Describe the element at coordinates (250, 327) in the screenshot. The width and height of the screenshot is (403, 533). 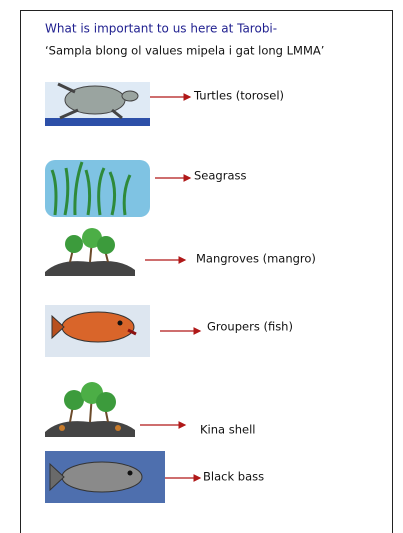
I see `item-label: Groupers (fish)` at that location.